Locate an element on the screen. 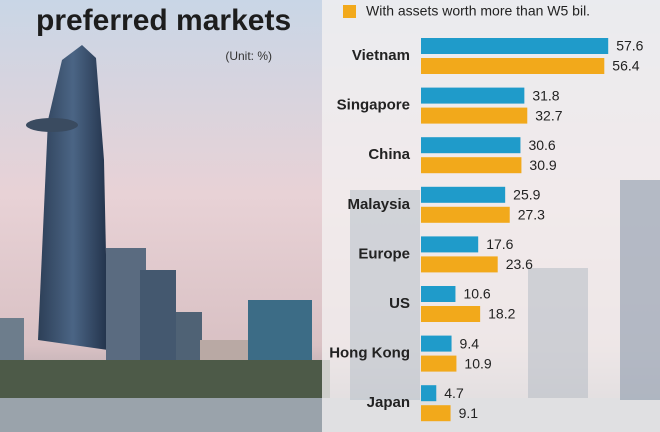  legend-swatch is located at coordinates (349, 11).